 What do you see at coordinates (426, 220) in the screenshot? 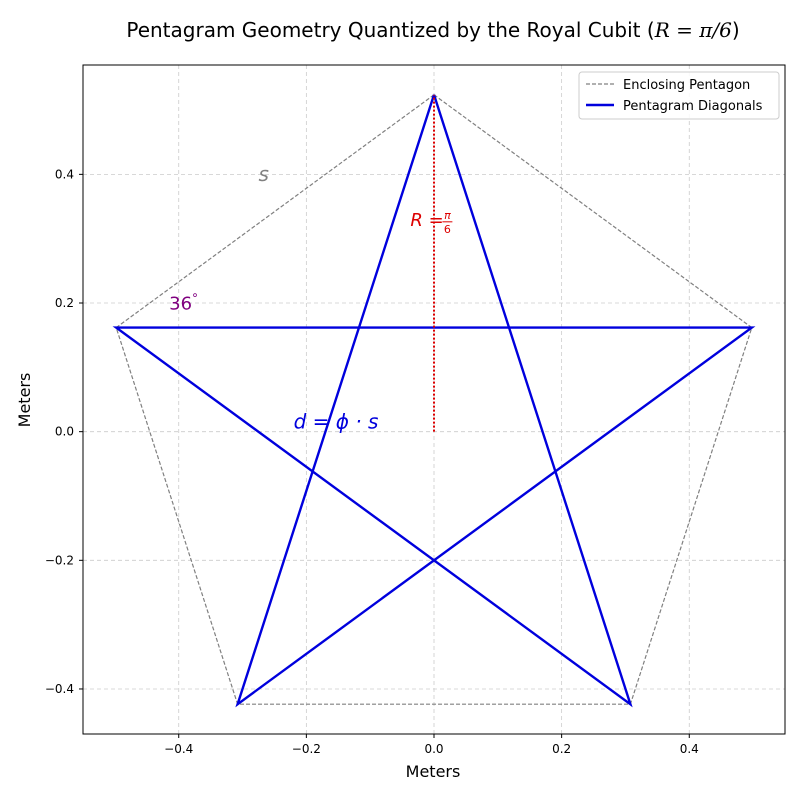
I see `radius-label: R =` at bounding box center [426, 220].